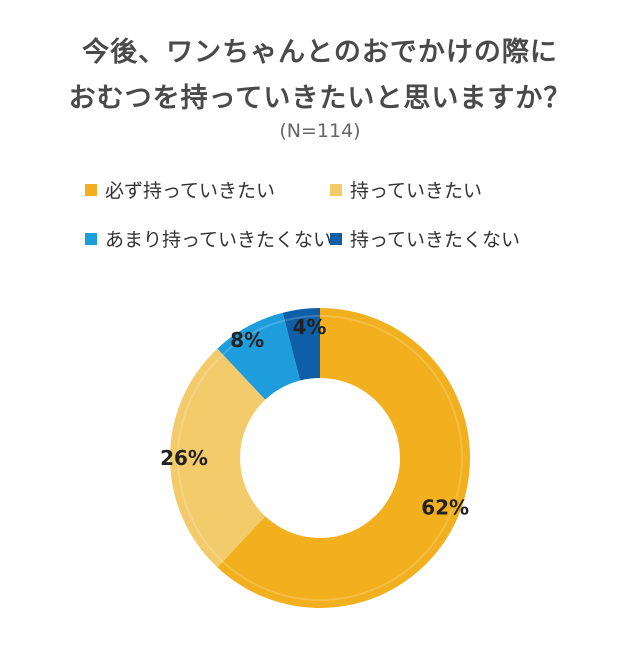  I want to click on legend-item-series4: 持っていきたくない, so click(425, 238).